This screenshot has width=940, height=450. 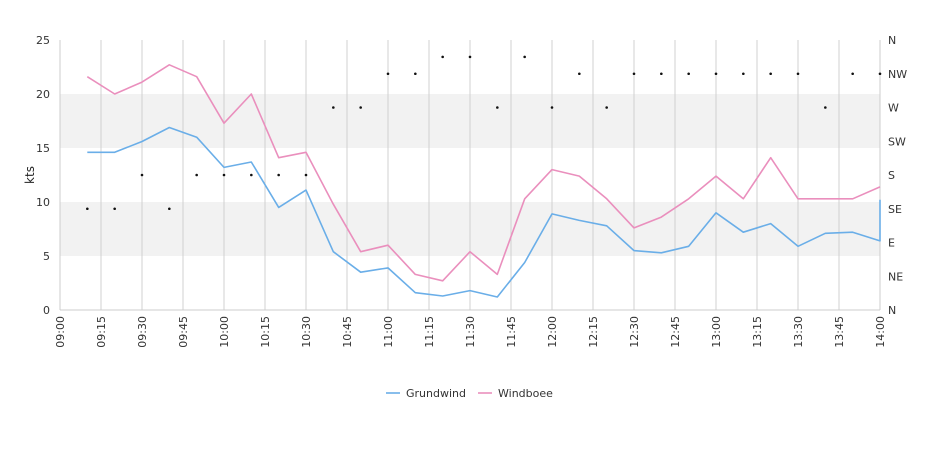 I want to click on x-tick-label: 11:30, so click(x=470, y=332).